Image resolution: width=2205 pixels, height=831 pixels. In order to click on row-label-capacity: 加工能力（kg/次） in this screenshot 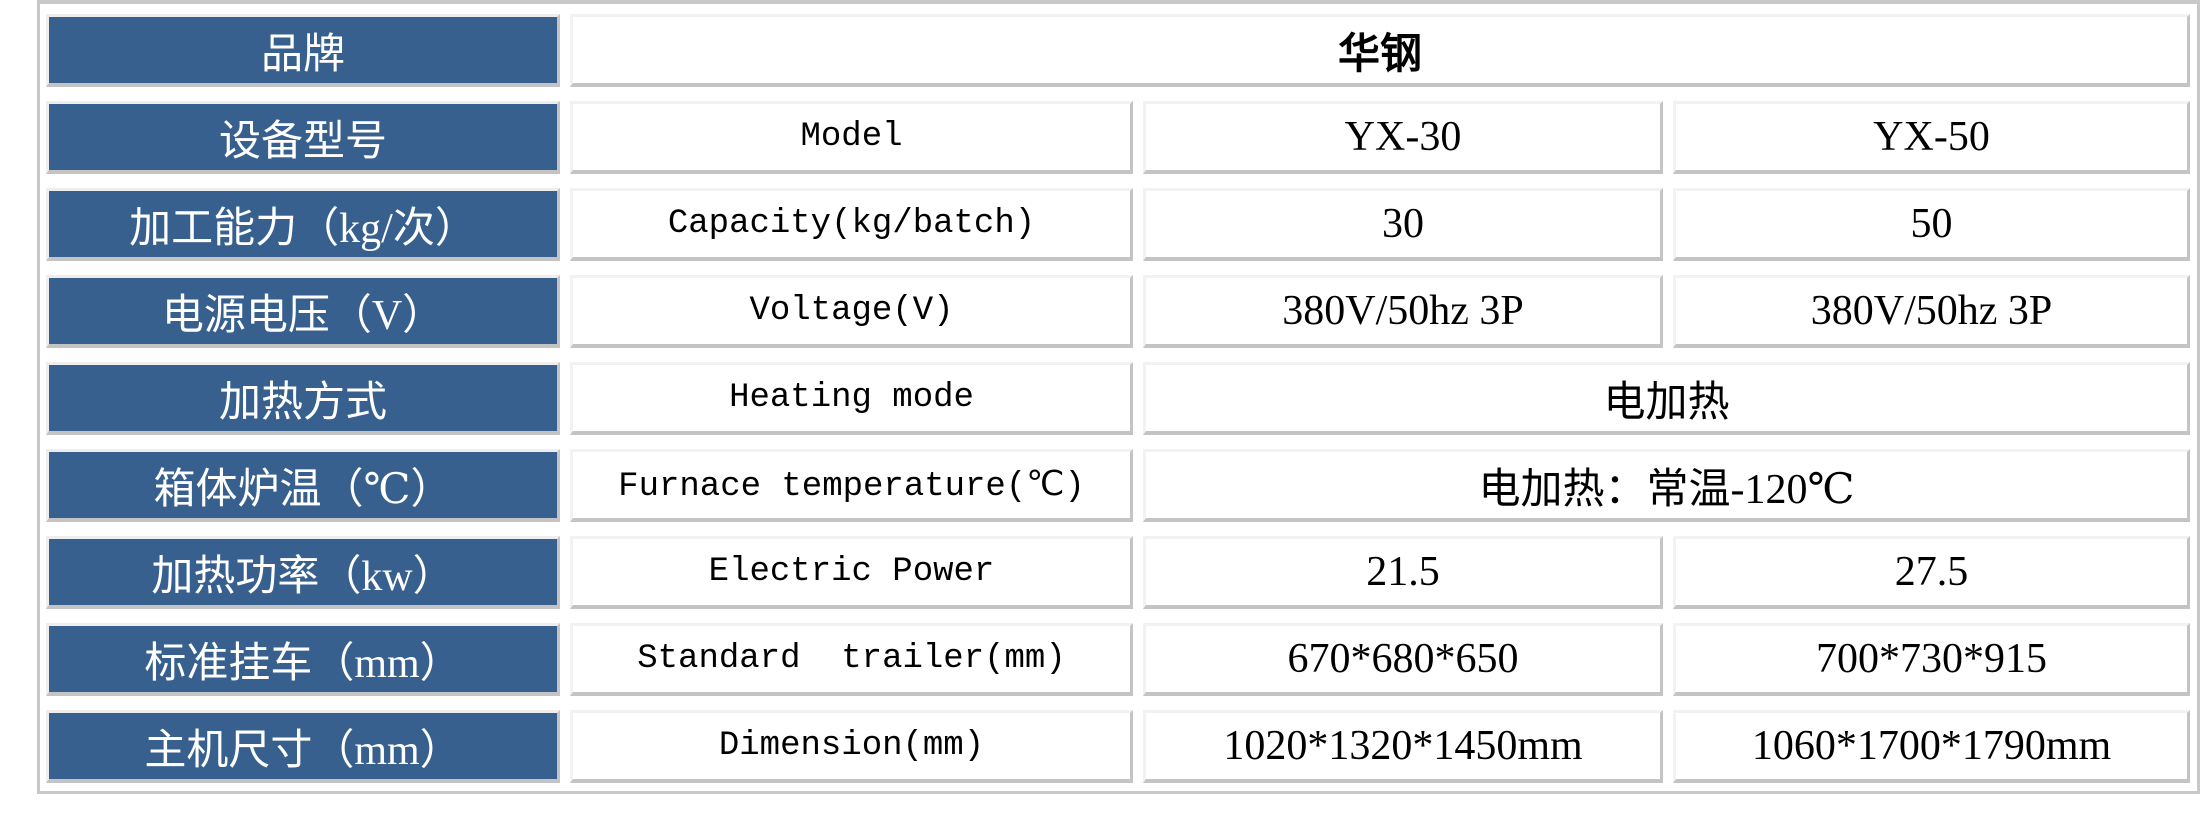, I will do `click(303, 224)`.